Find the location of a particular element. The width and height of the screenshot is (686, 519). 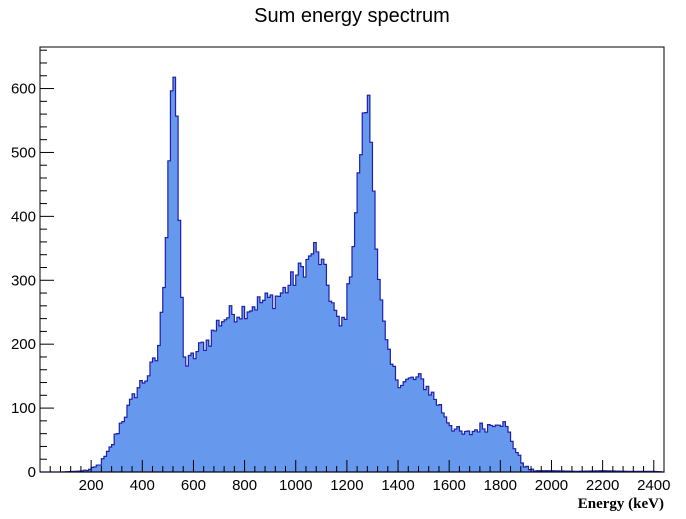

y-tick-label: 100 is located at coordinates (23, 408).